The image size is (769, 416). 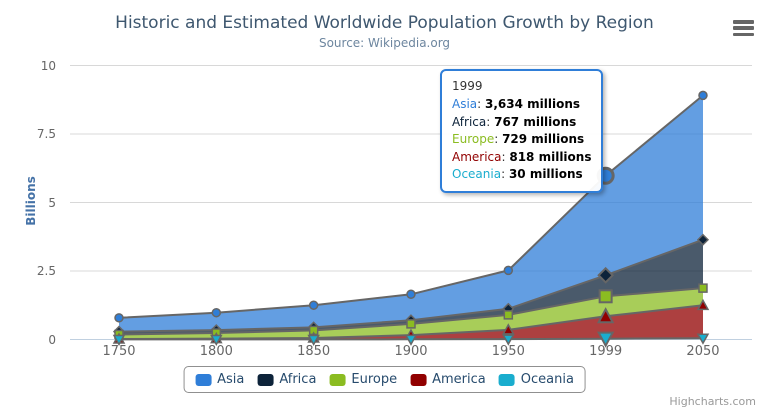 I want to click on marker-europe-1999, so click(x=605, y=296).